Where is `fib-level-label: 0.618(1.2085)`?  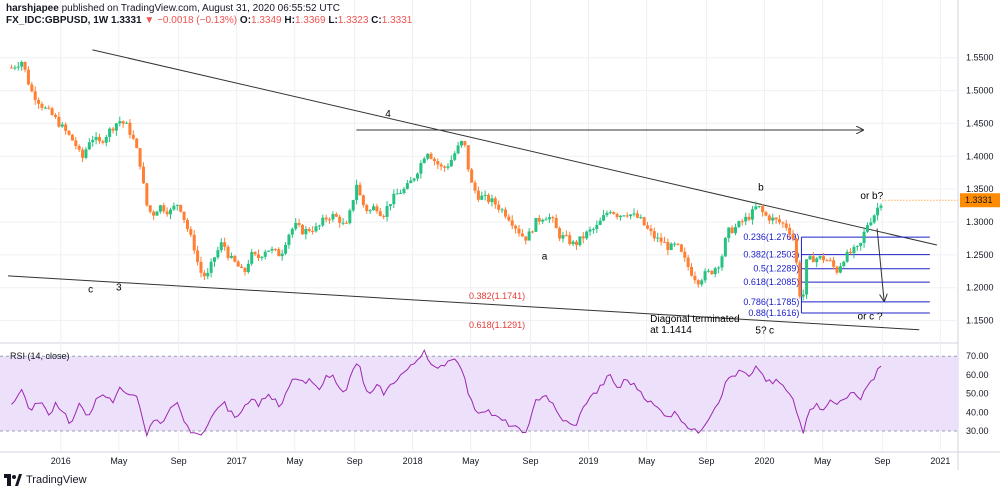 fib-level-label: 0.618(1.2085) is located at coordinates (771, 282).